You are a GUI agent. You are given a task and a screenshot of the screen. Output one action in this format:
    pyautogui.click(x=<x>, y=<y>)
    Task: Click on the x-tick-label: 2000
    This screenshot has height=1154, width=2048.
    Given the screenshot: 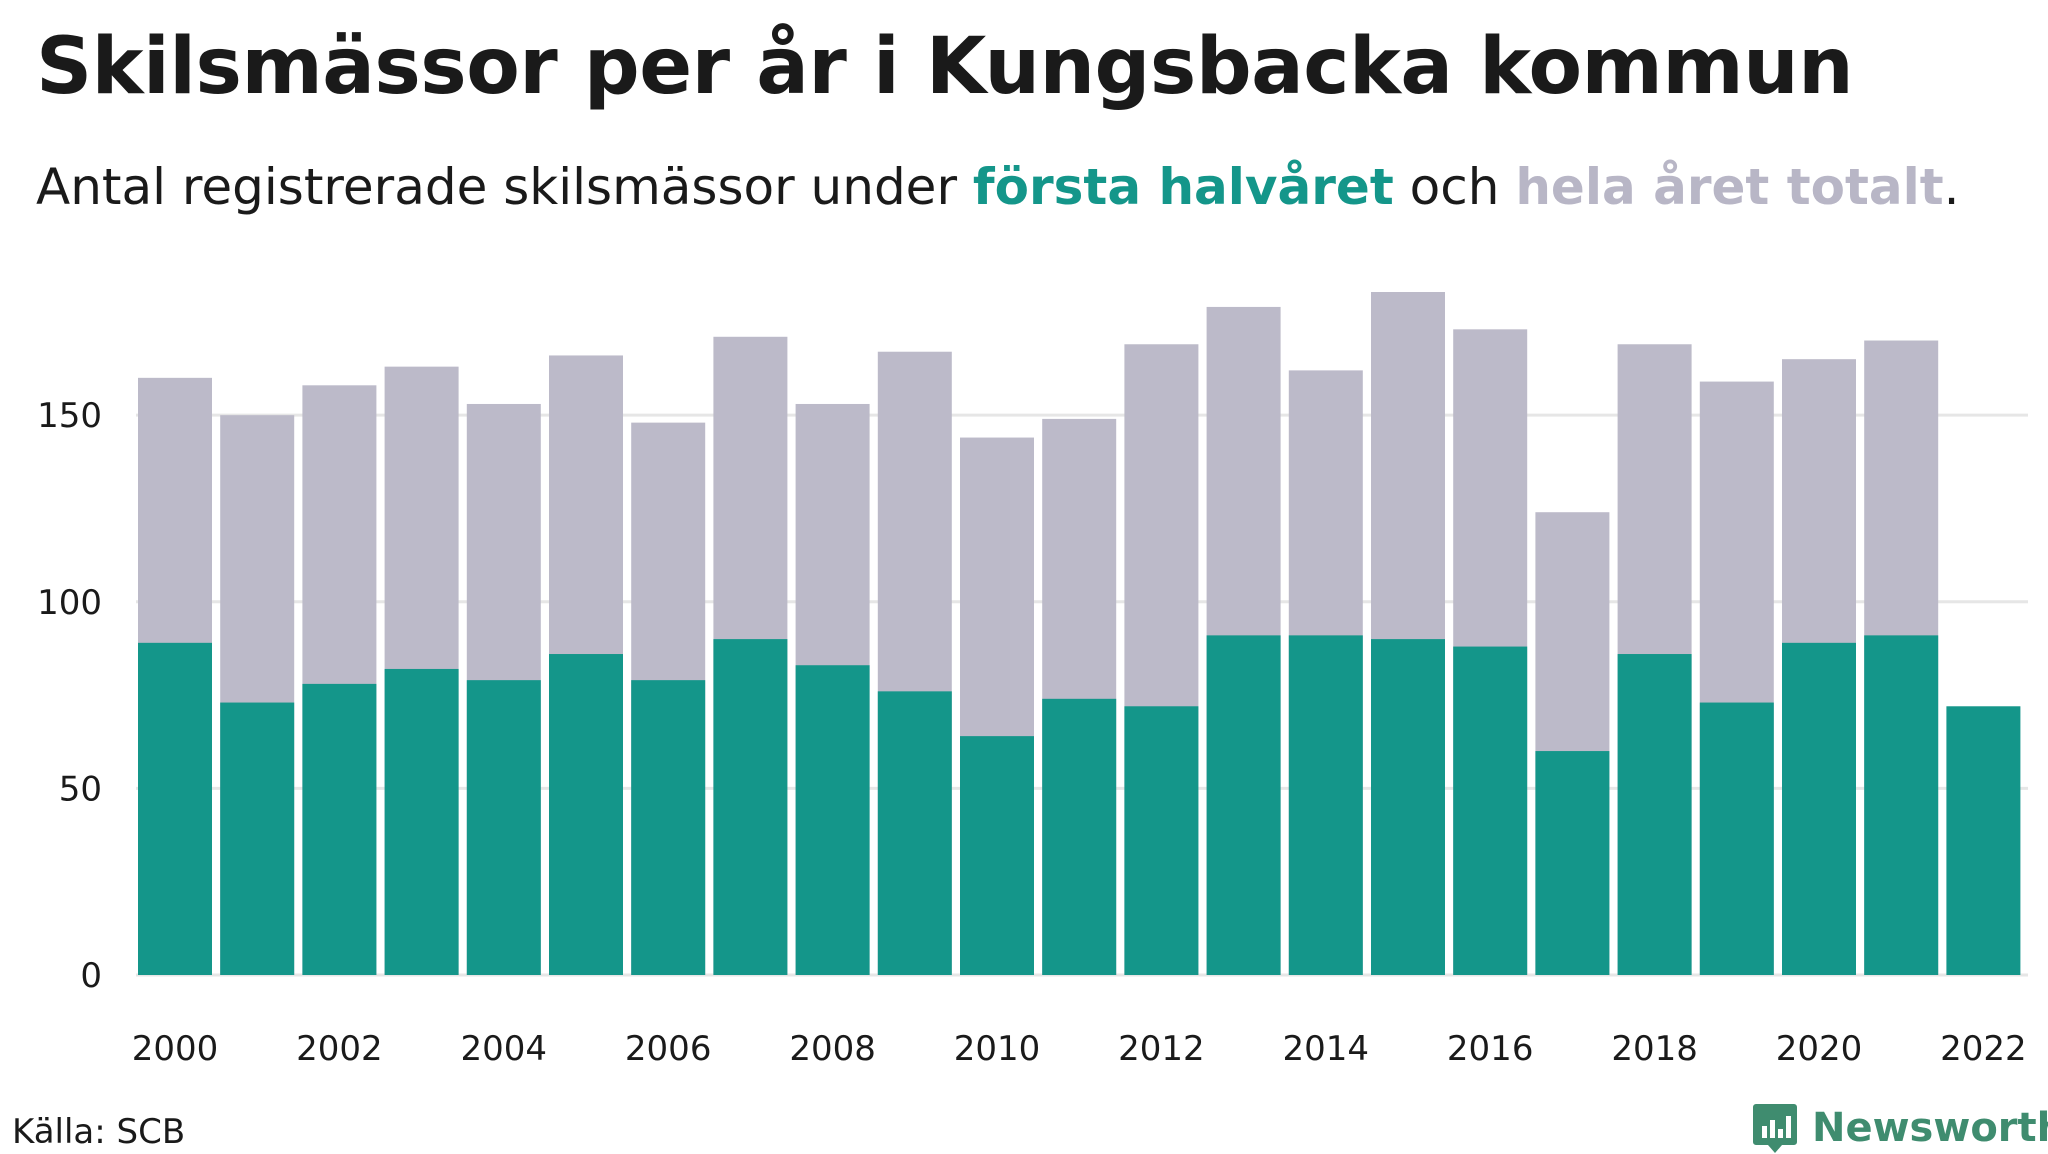 What is the action you would take?
    pyautogui.click(x=175, y=1049)
    